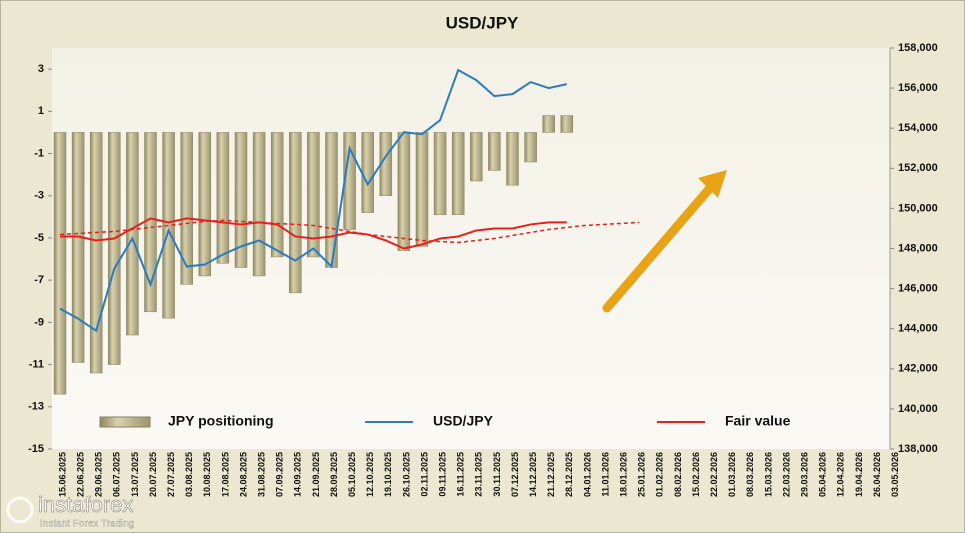  Describe the element at coordinates (533, 474) in the screenshot. I see `x-tick-label: 14.12.2025` at that location.